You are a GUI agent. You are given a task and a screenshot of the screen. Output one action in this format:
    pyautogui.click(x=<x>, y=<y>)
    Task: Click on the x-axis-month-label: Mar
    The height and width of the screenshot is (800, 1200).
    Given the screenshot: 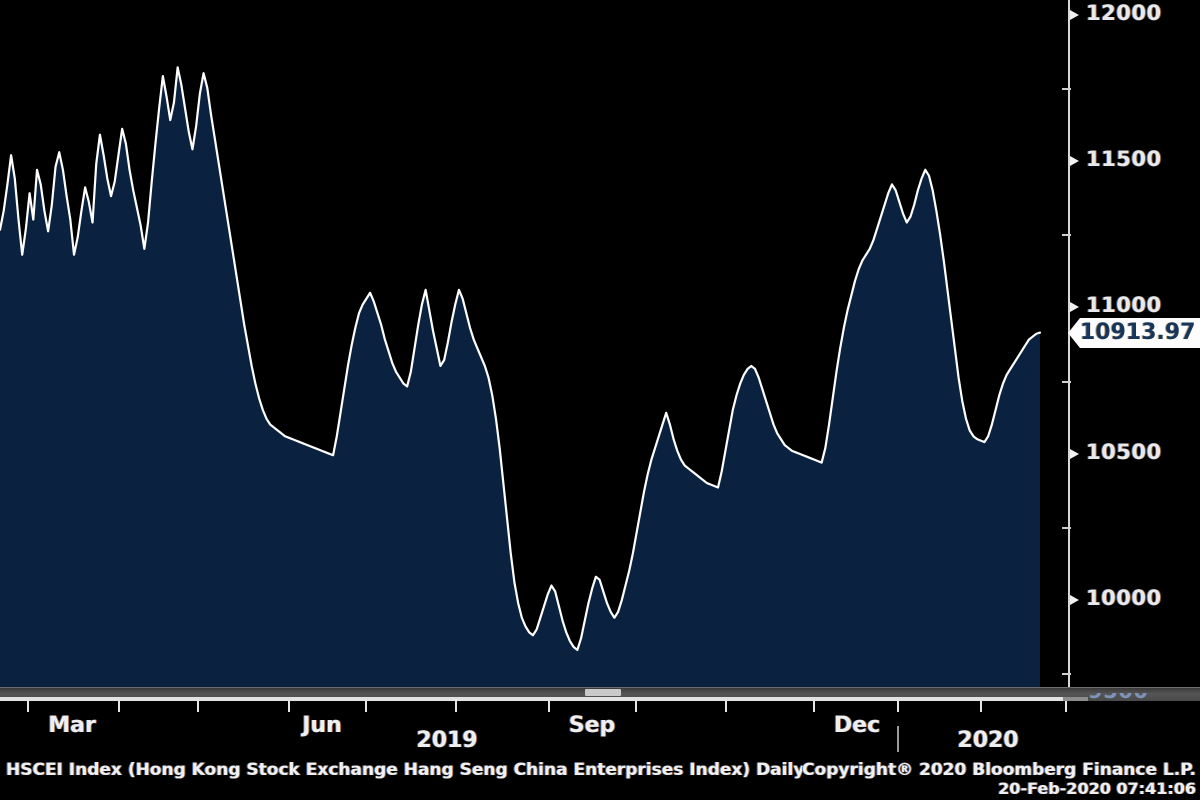 What is the action you would take?
    pyautogui.click(x=72, y=725)
    